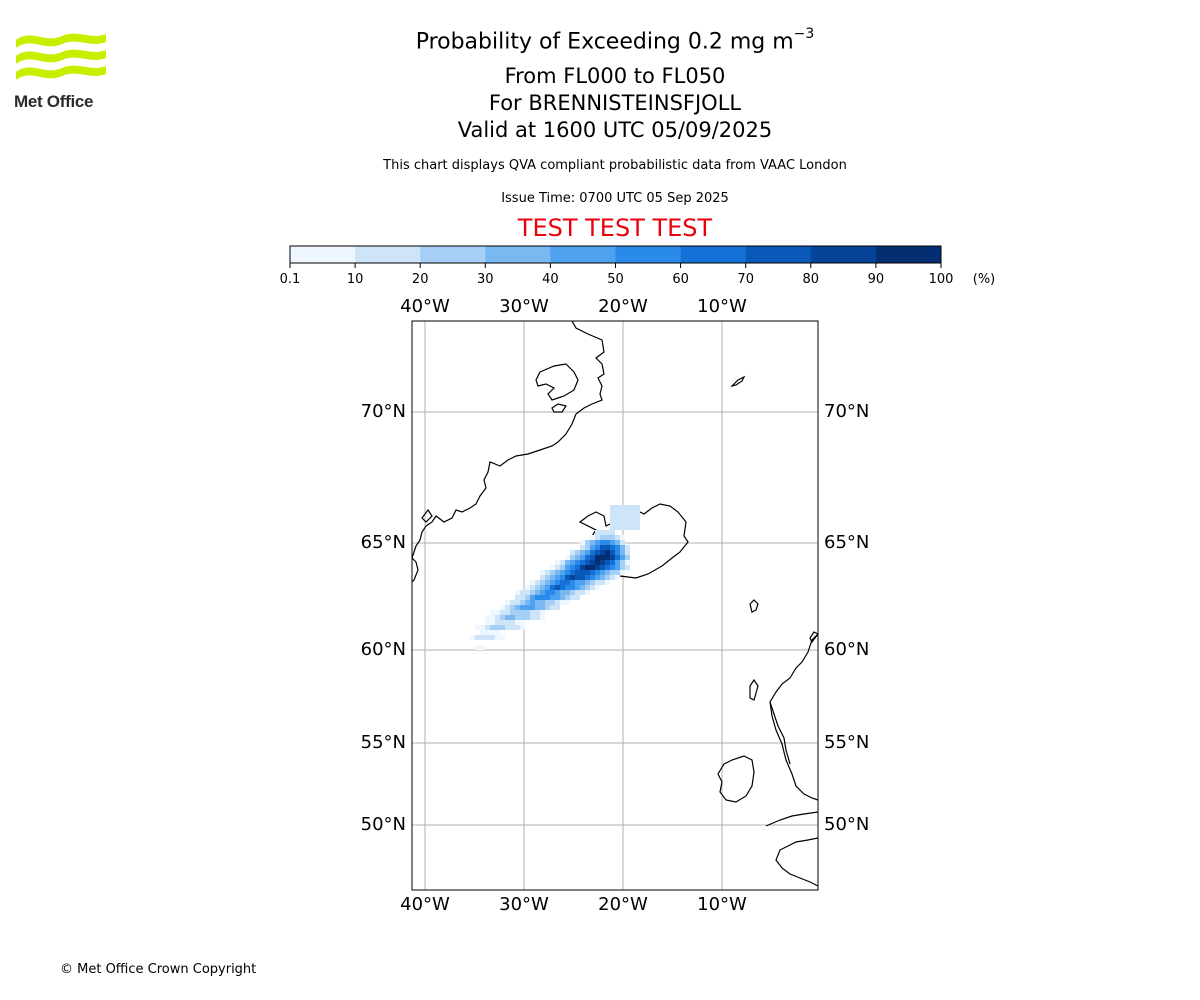  I want to click on lon-label-bottom-20w: 20°W, so click(623, 904).